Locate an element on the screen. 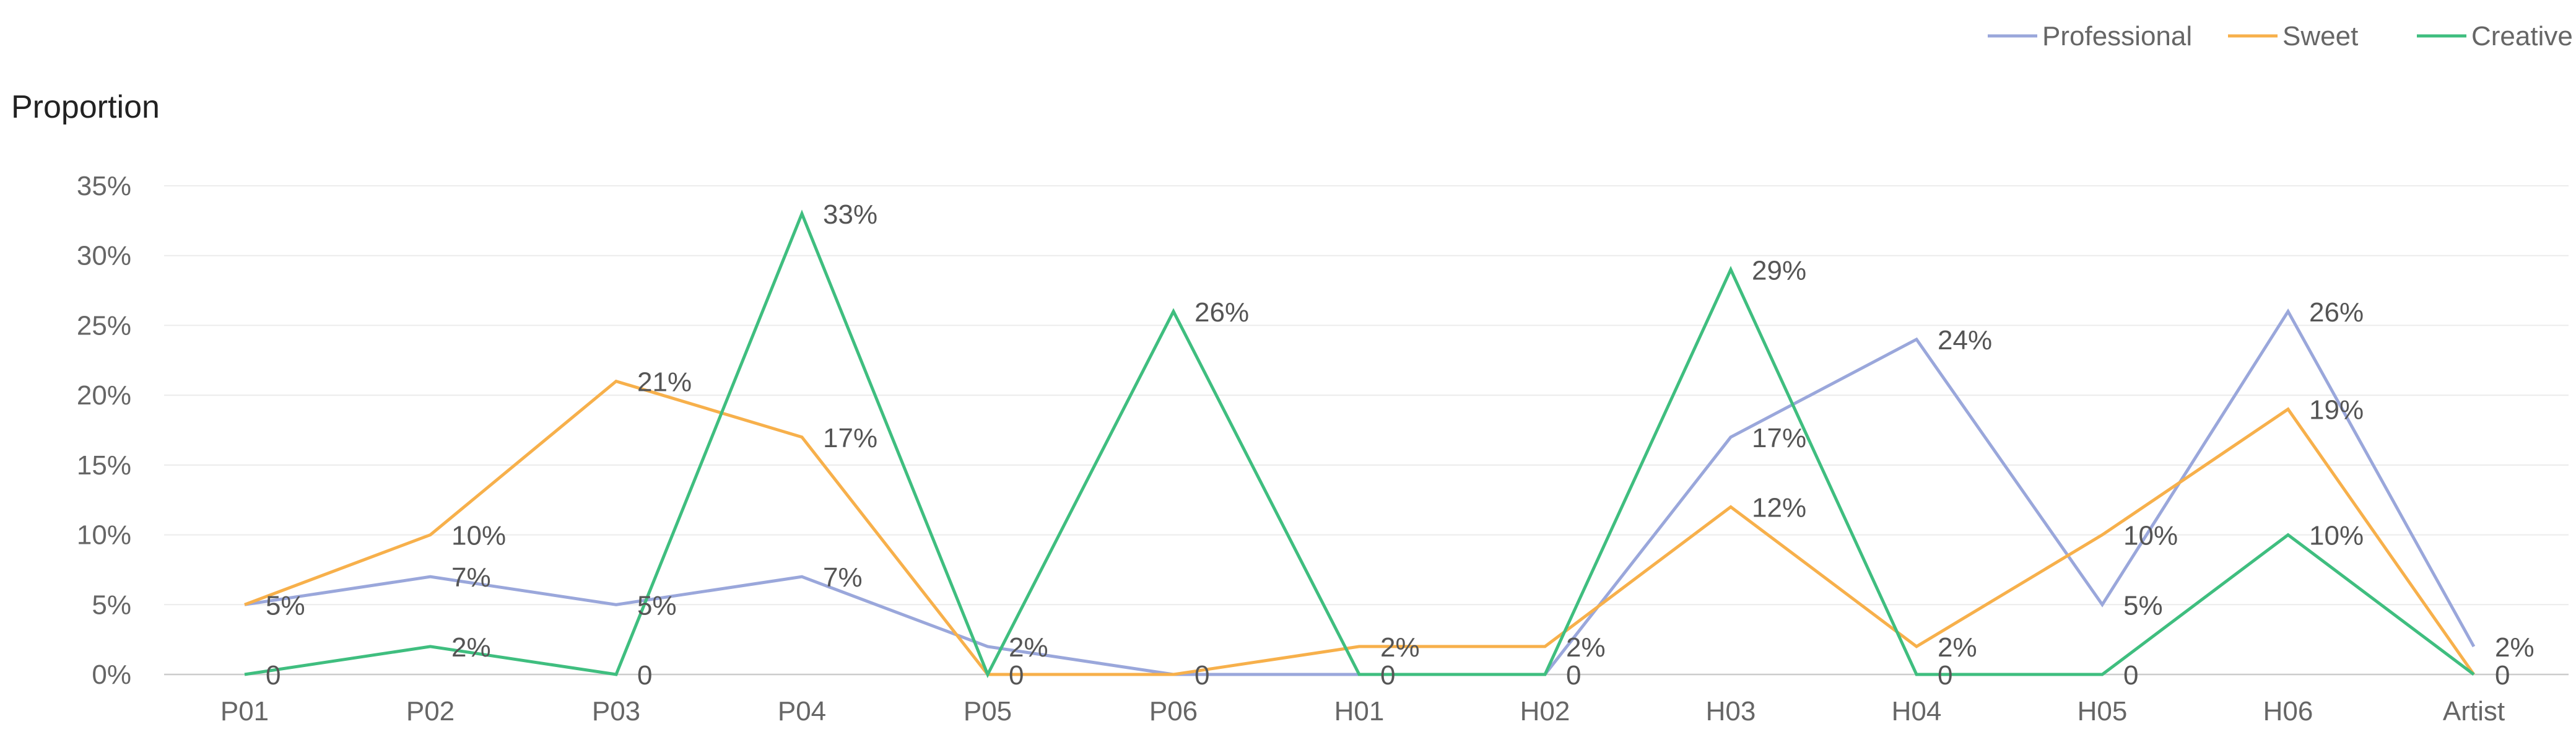 The image size is (2576, 737). y-tick-label: 0% is located at coordinates (111, 675).